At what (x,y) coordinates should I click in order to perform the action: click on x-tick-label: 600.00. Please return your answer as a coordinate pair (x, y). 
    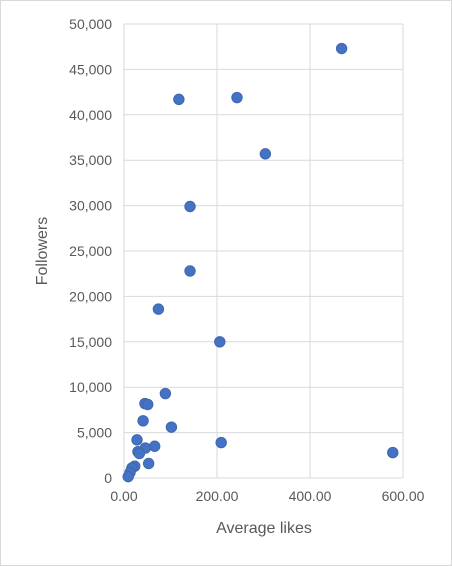
    Looking at the image, I should click on (403, 496).